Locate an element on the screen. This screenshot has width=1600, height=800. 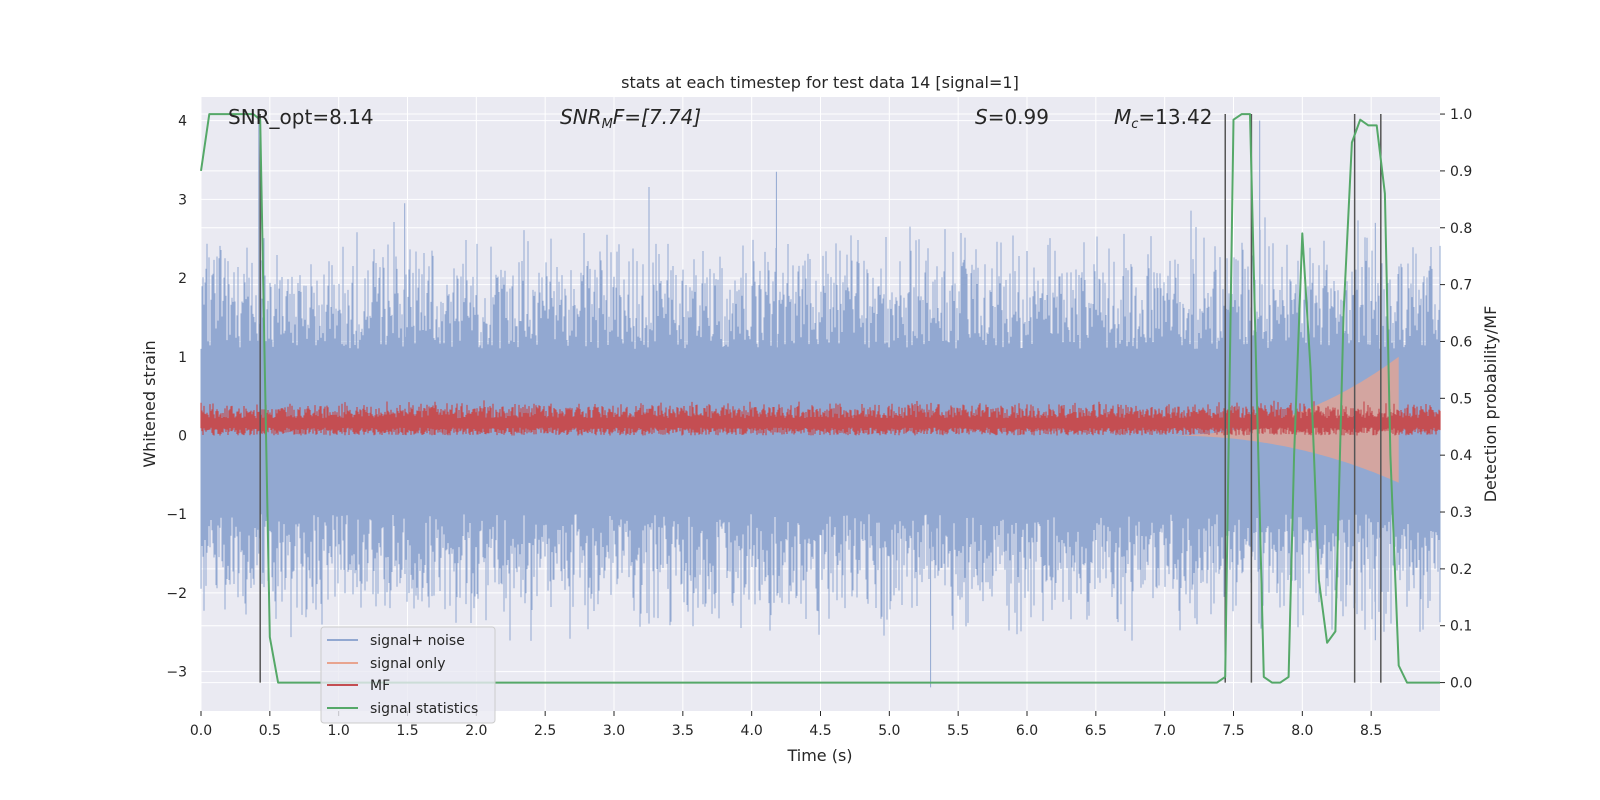
y-right-axis-ticks: 1.0 0.9 0.8 0.7 0.6 0.5 0.4 0.3 0.2 0.1 0.0 is located at coordinates (1456, 399).